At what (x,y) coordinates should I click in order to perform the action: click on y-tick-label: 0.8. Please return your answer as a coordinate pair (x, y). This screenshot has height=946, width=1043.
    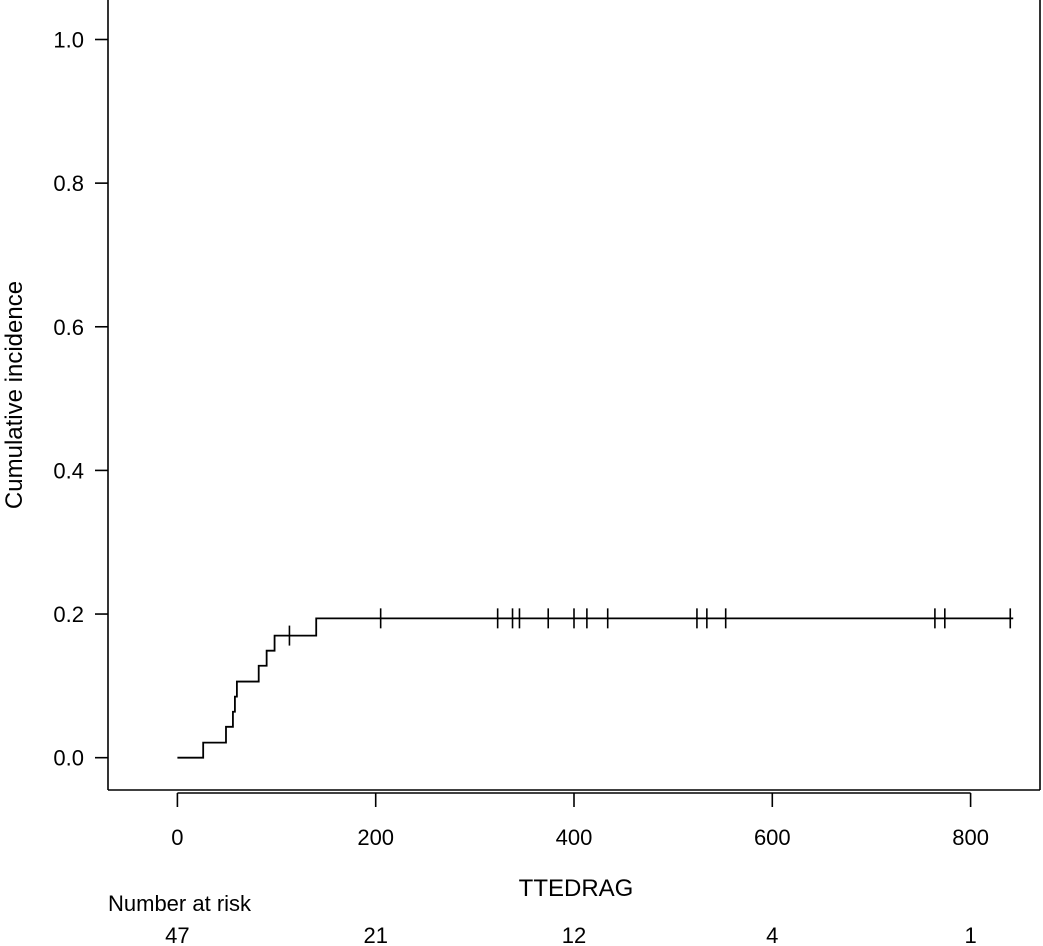
    Looking at the image, I should click on (68, 183).